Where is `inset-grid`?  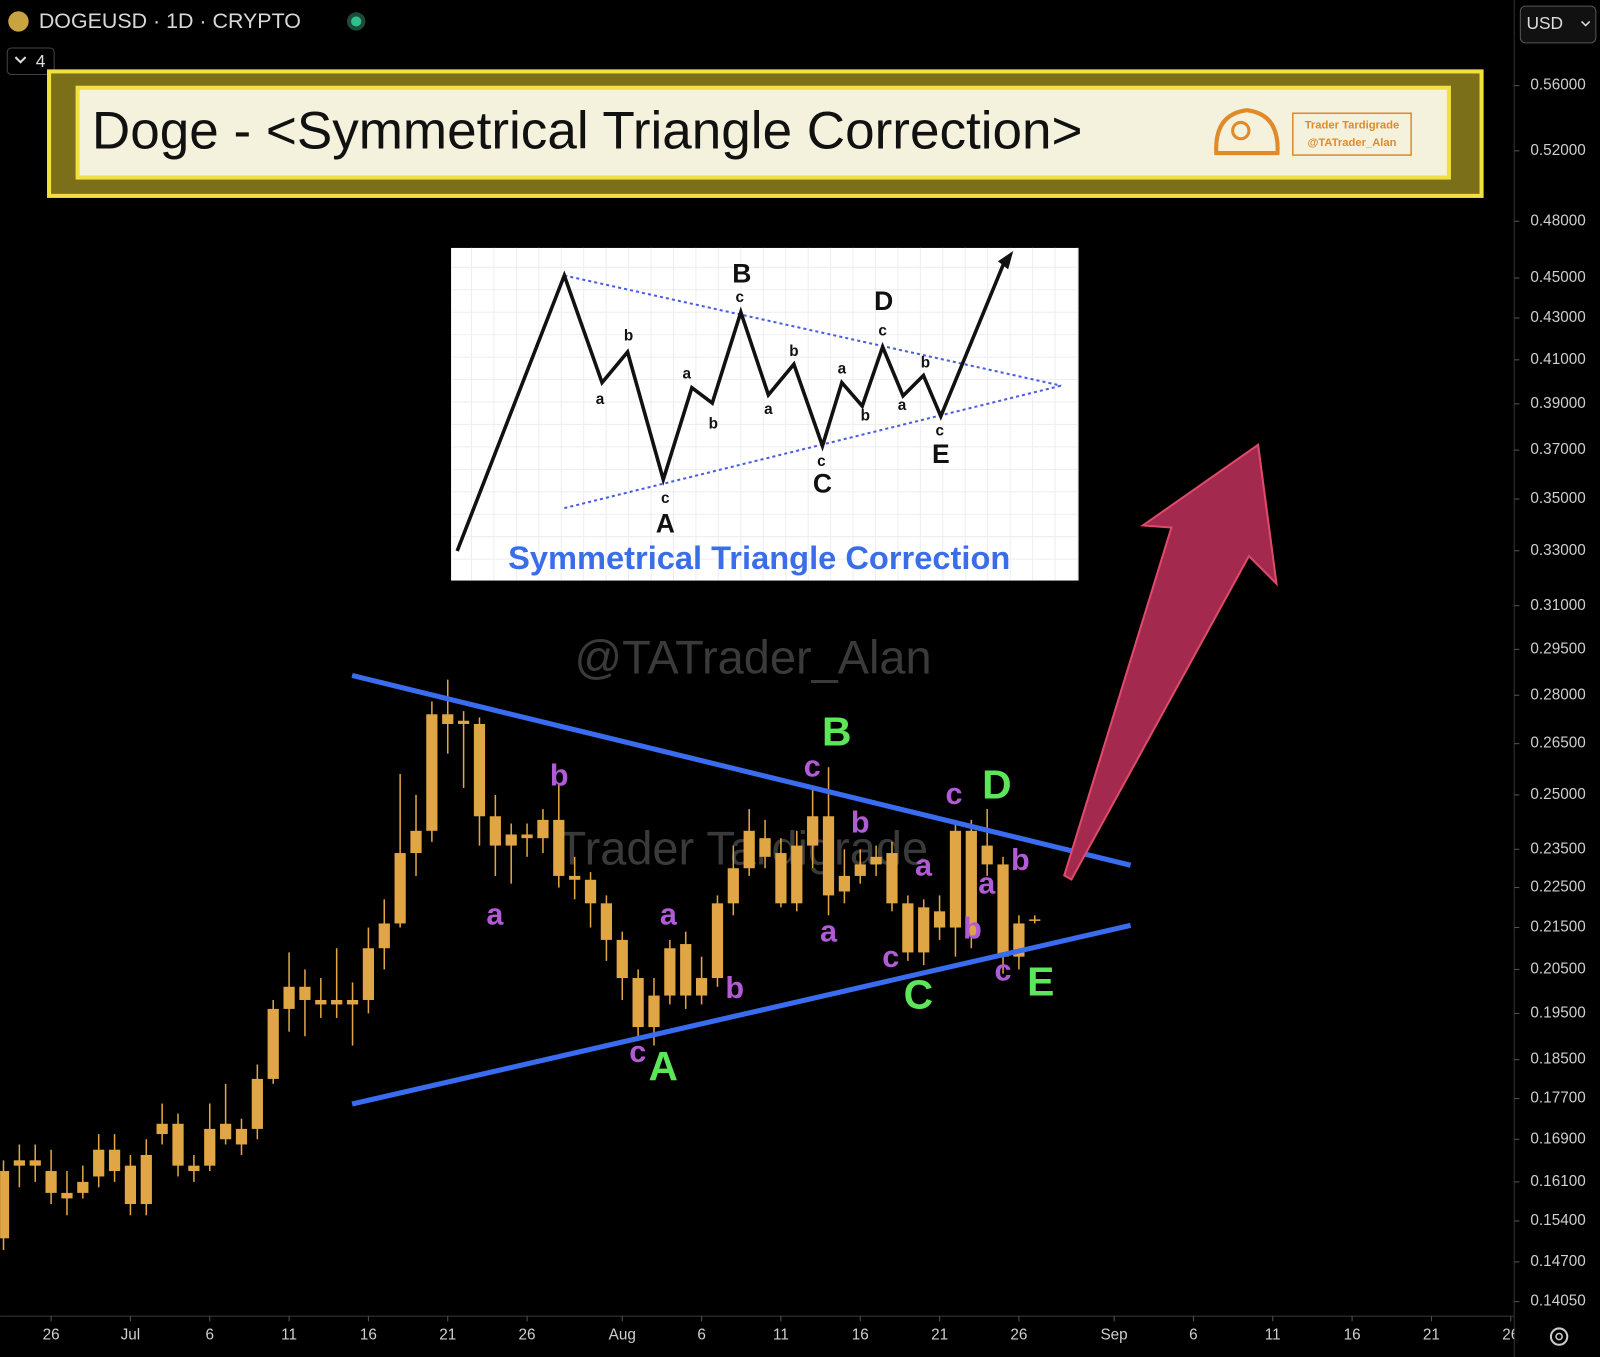 inset-grid is located at coordinates (765, 414).